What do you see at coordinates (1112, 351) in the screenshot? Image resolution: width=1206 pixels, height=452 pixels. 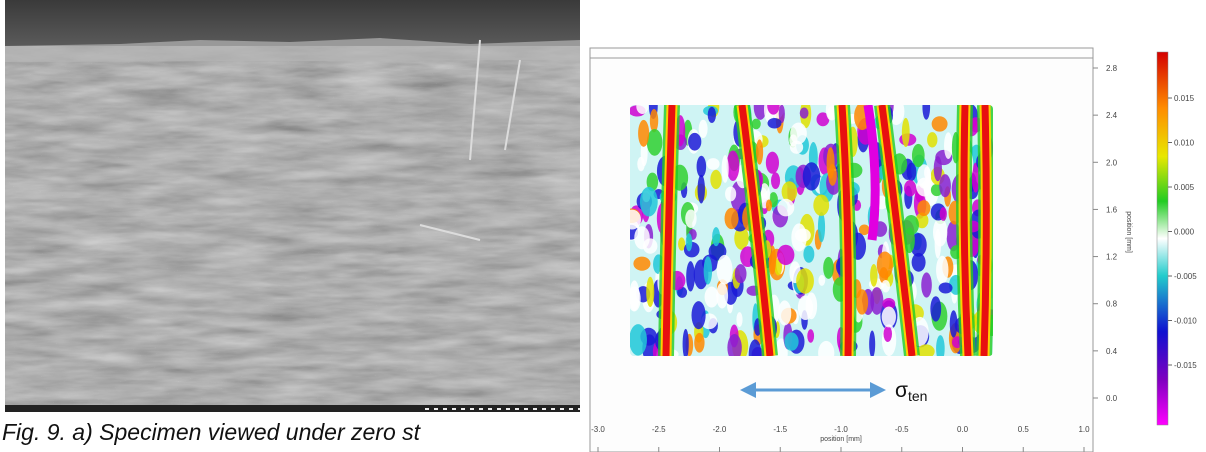 I see `y-tick-label: 0.4` at bounding box center [1112, 351].